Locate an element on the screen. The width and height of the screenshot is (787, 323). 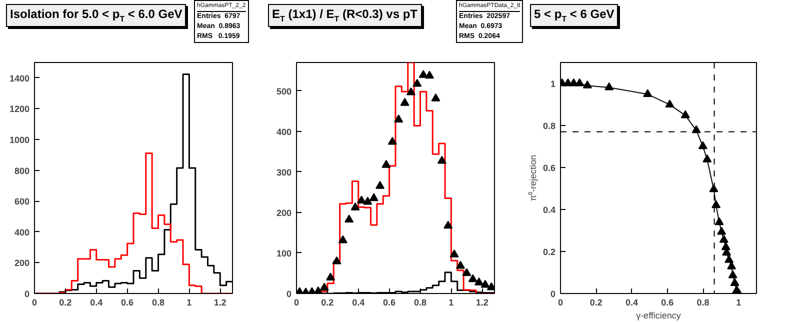
y-tick-label: 0.4 is located at coordinates (549, 210).